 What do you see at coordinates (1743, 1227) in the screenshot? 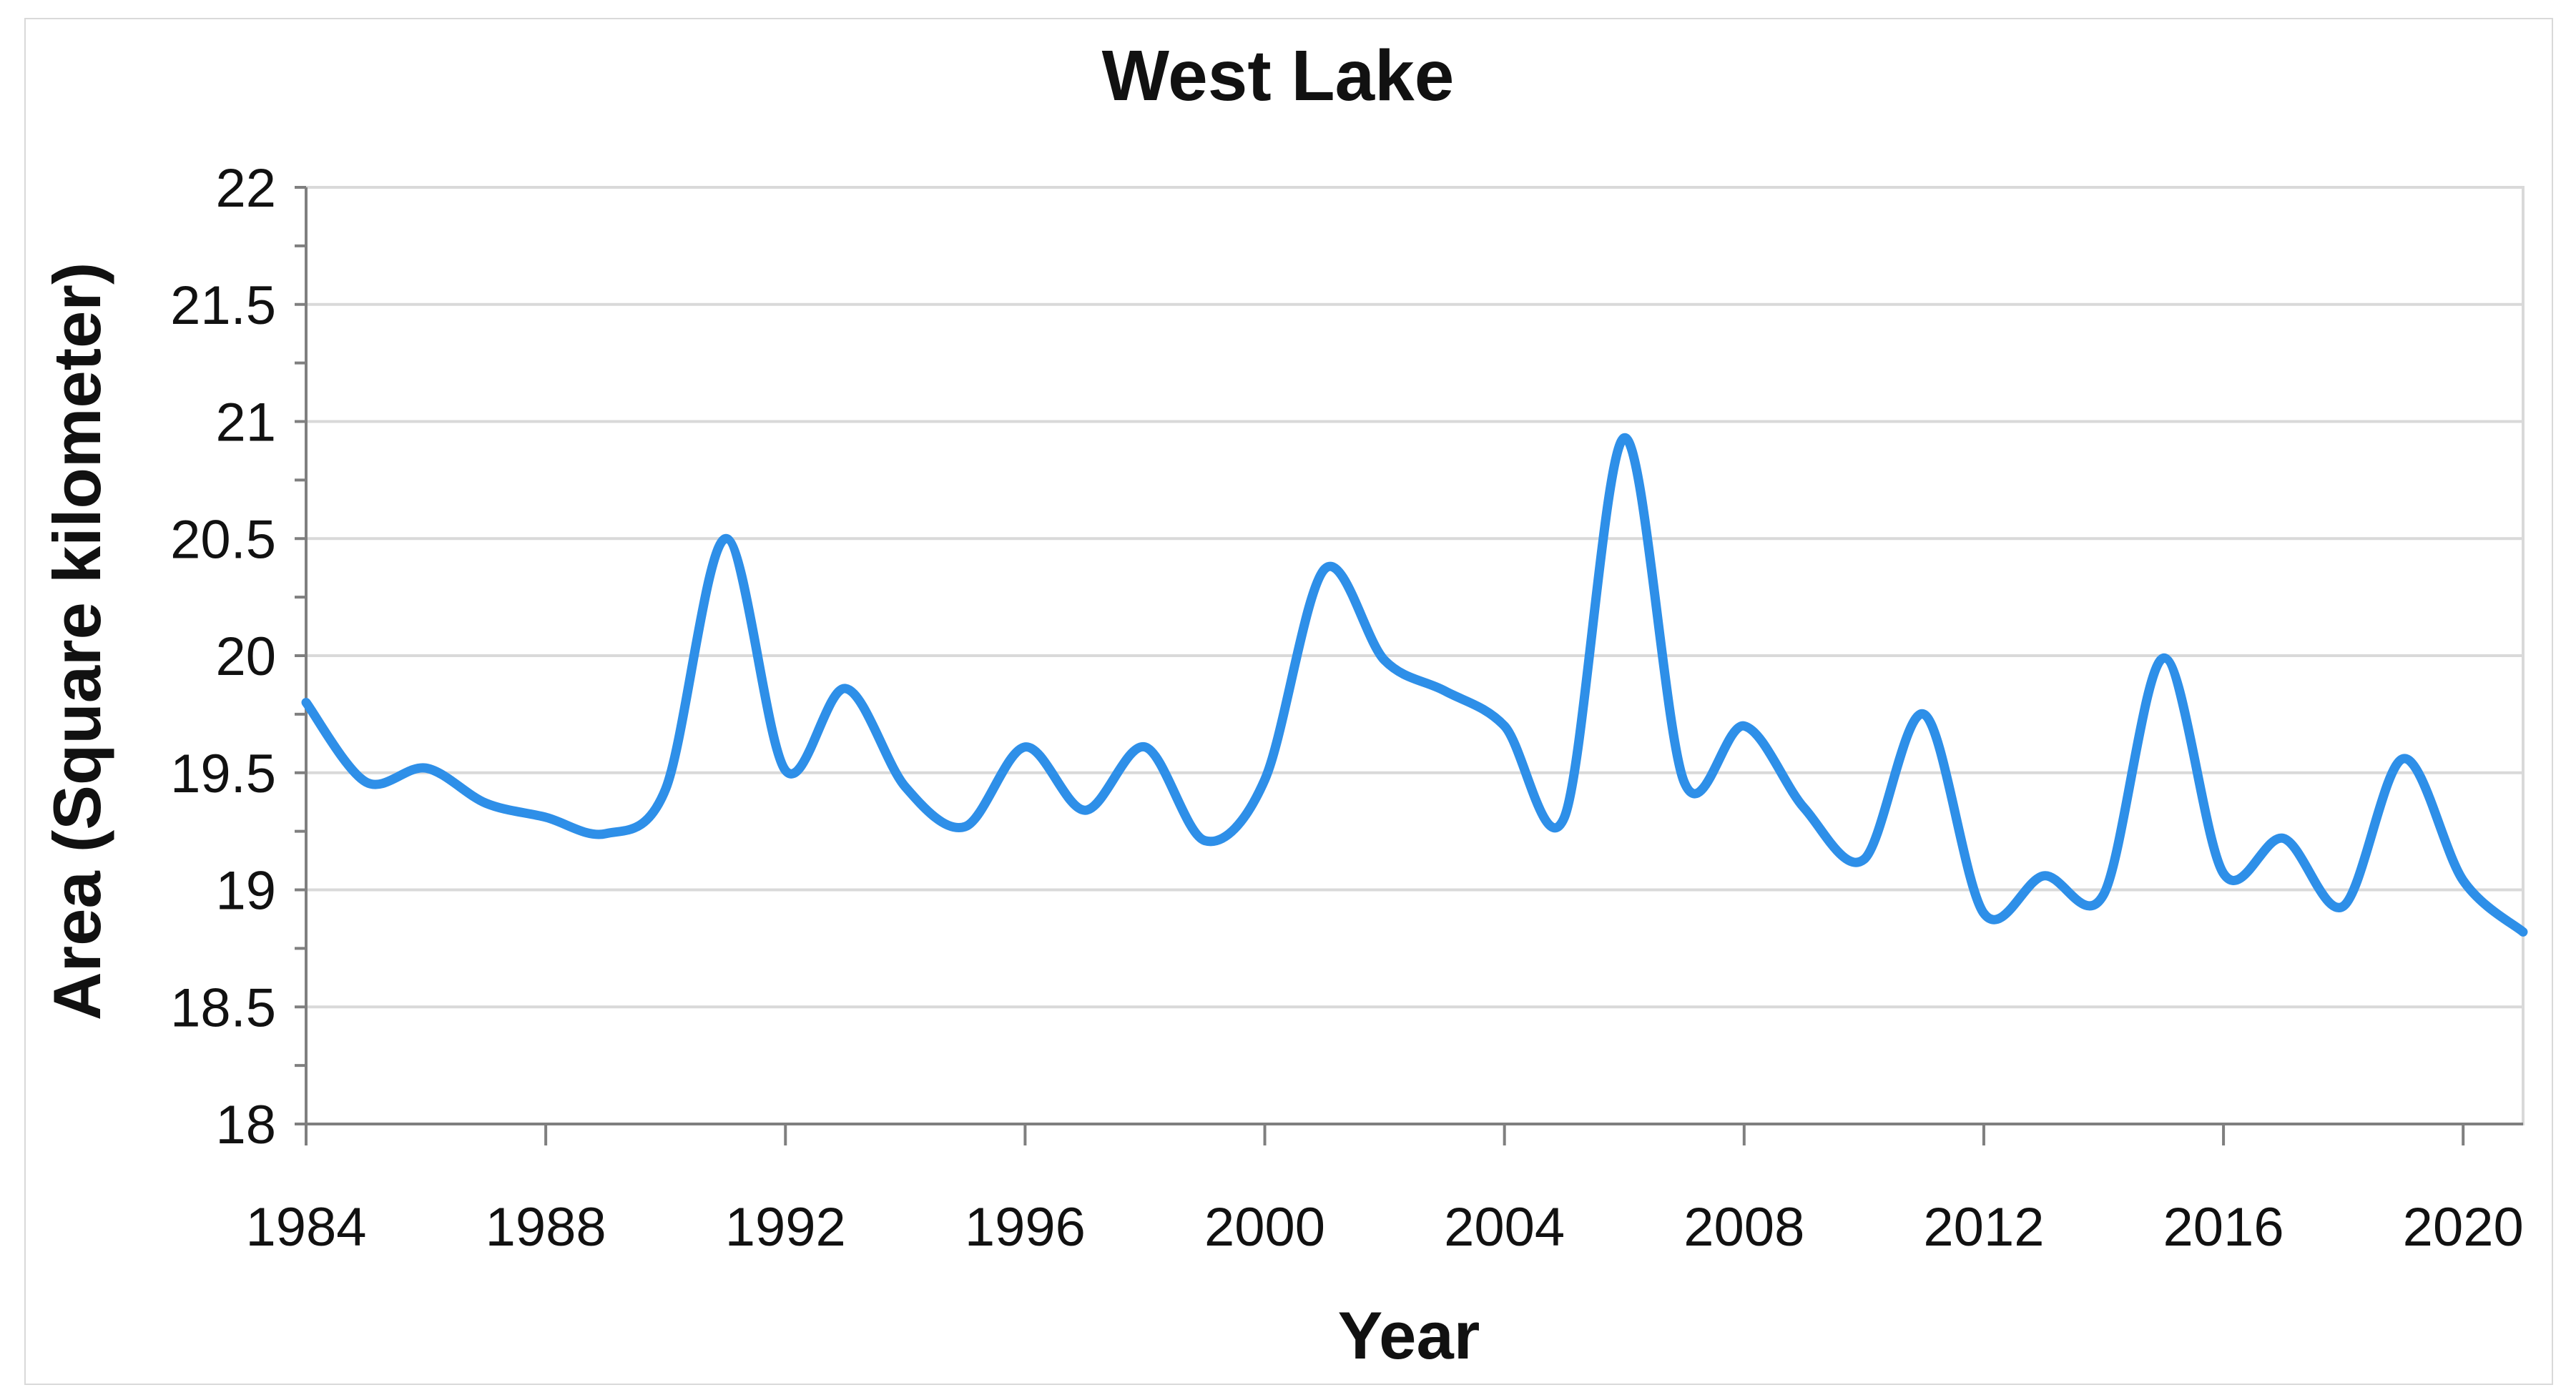
I see `x-tick-label: 2008` at bounding box center [1743, 1227].